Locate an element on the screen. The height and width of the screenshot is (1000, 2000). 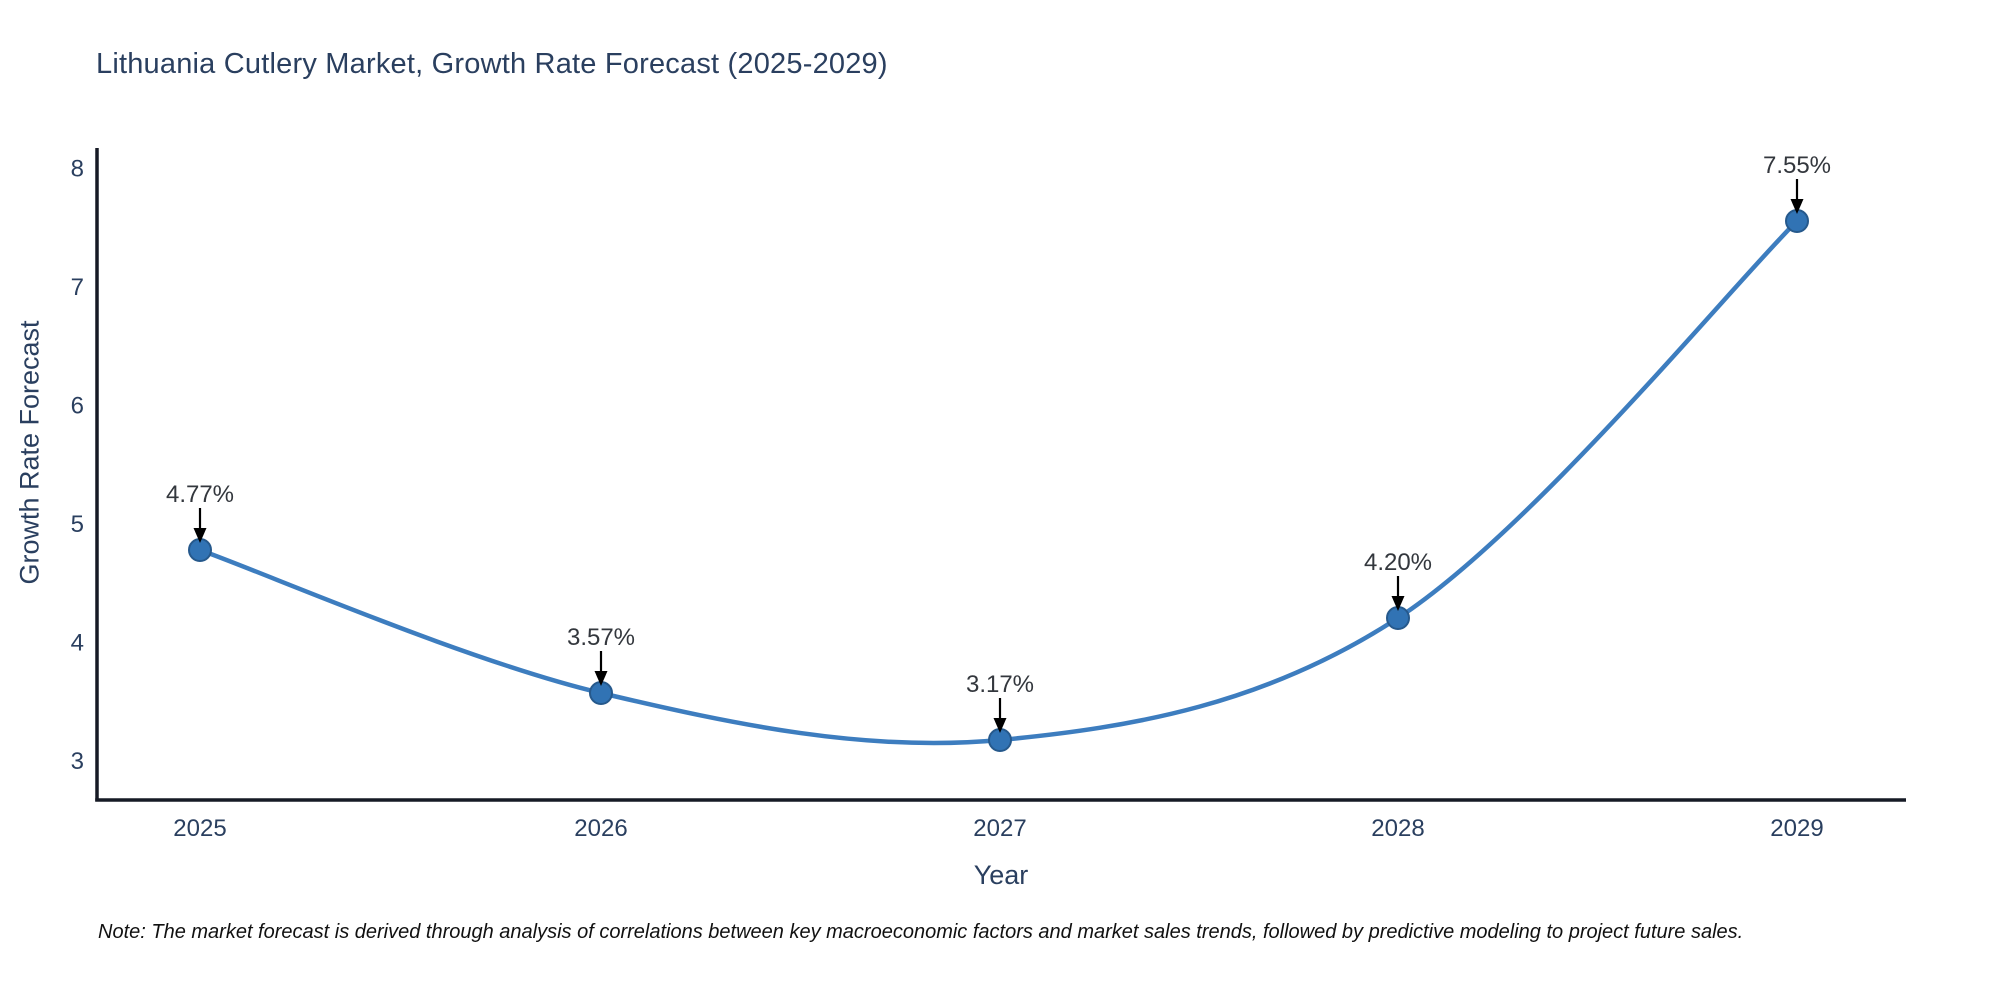
annotation-arrowhead-2028 is located at coordinates (1398, 603).